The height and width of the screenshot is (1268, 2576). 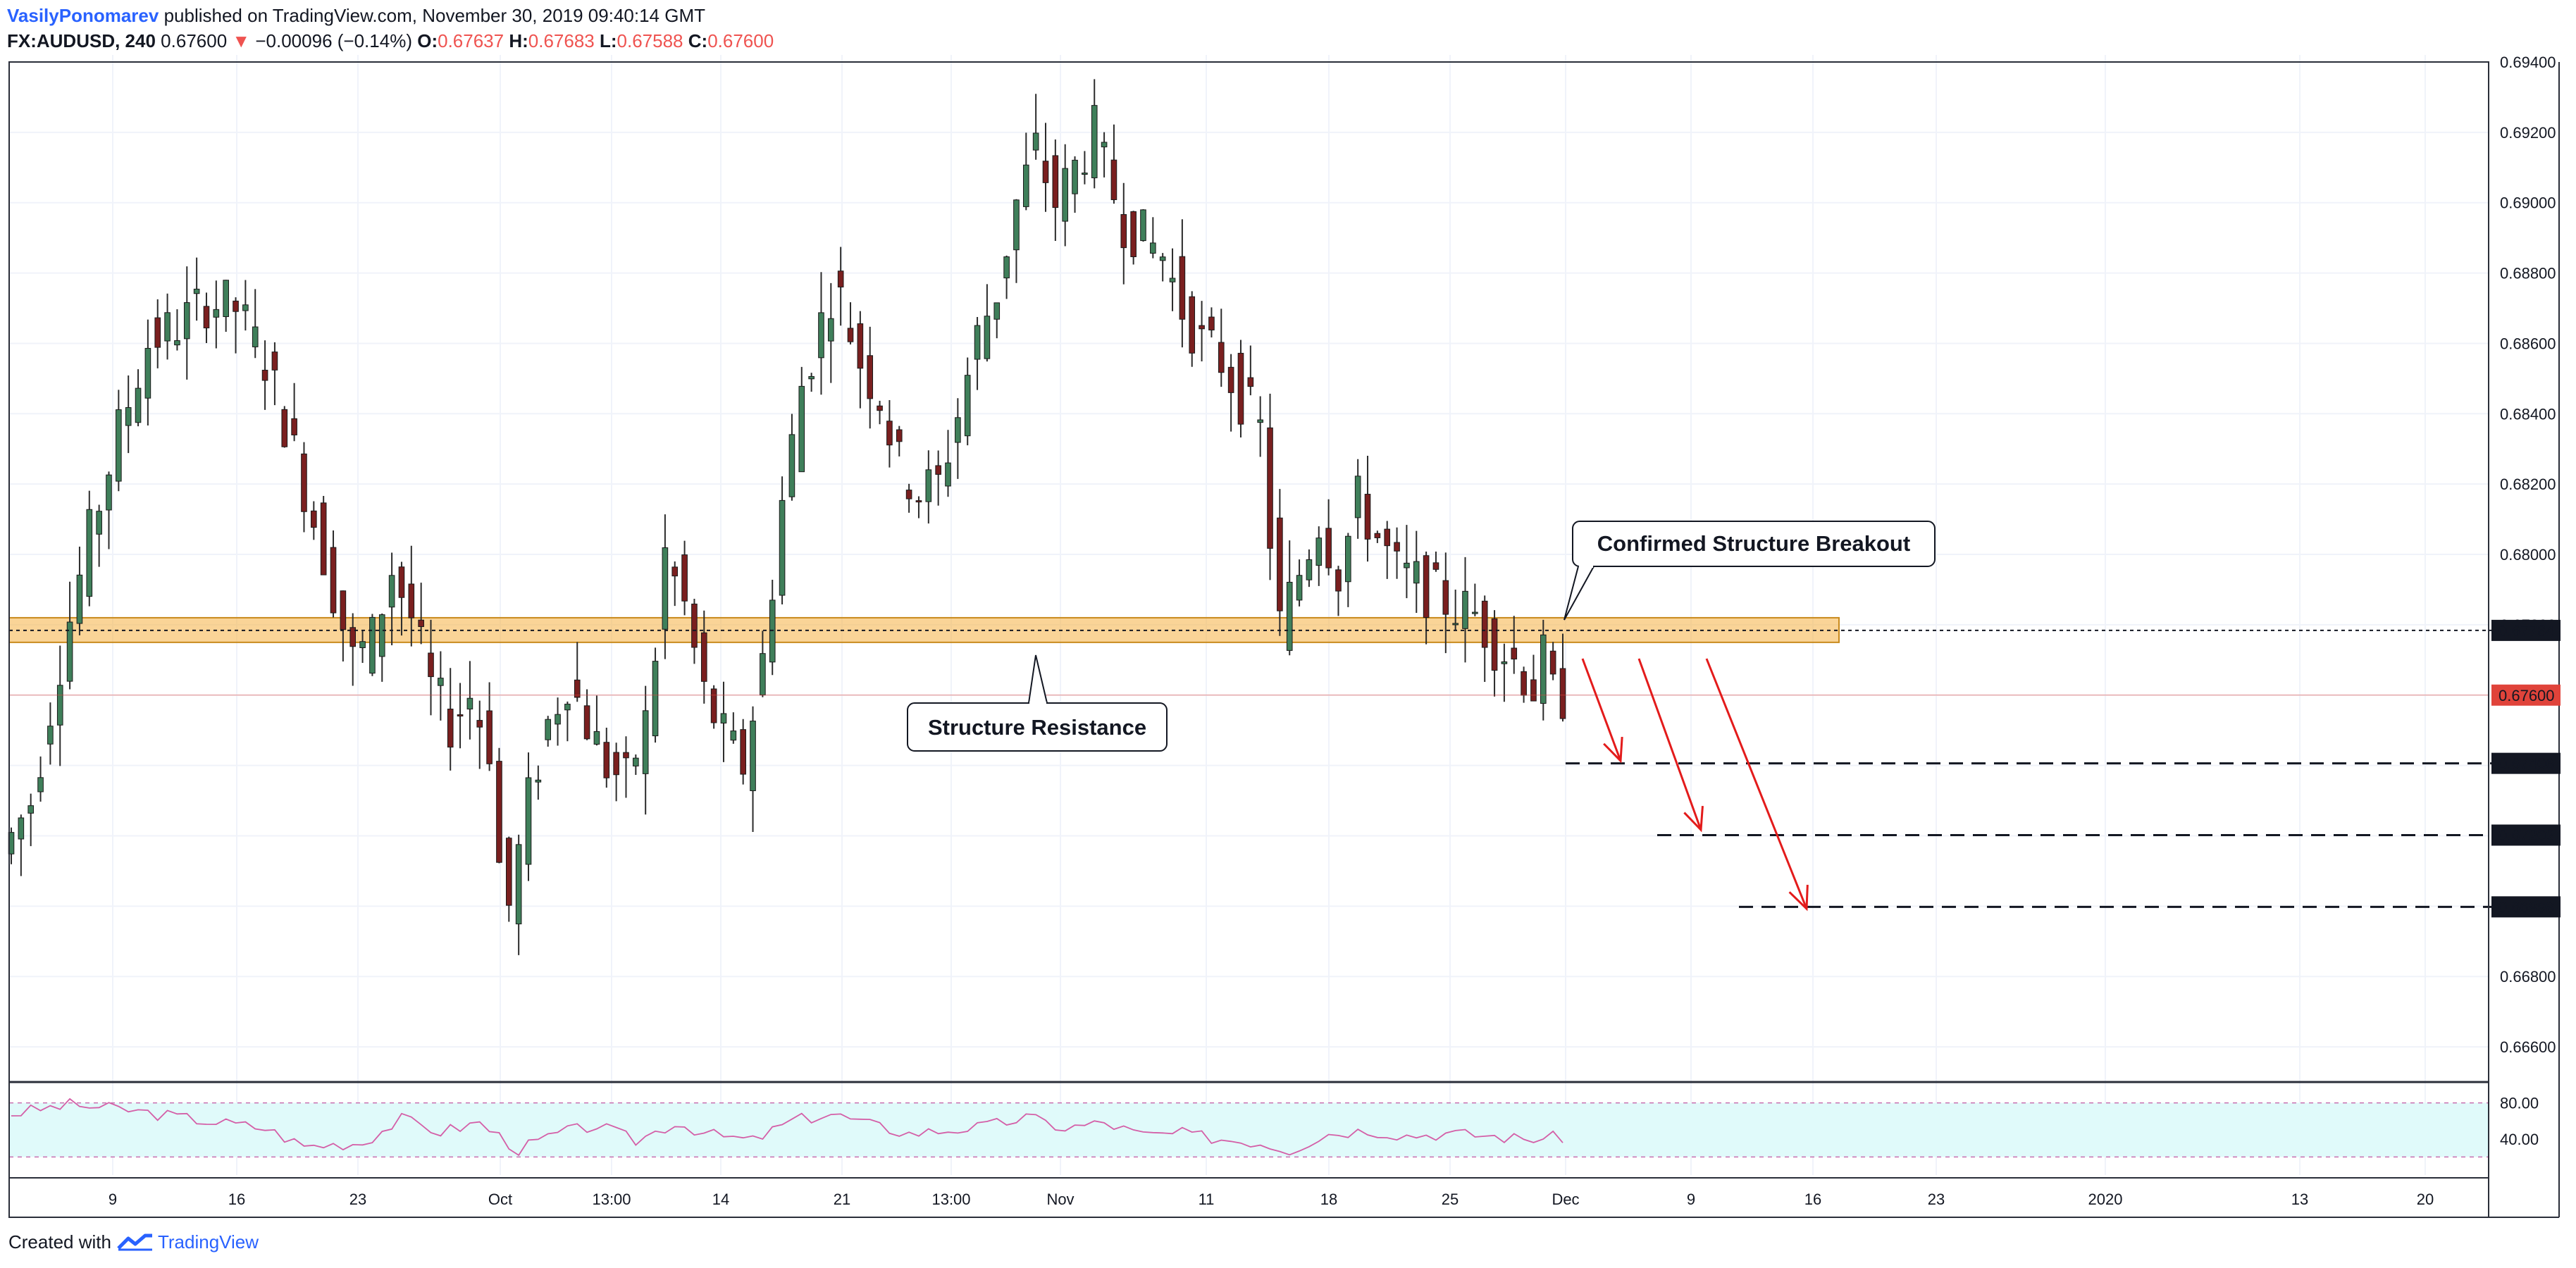 I want to click on price-tick-label: 0.68800, so click(x=2528, y=273).